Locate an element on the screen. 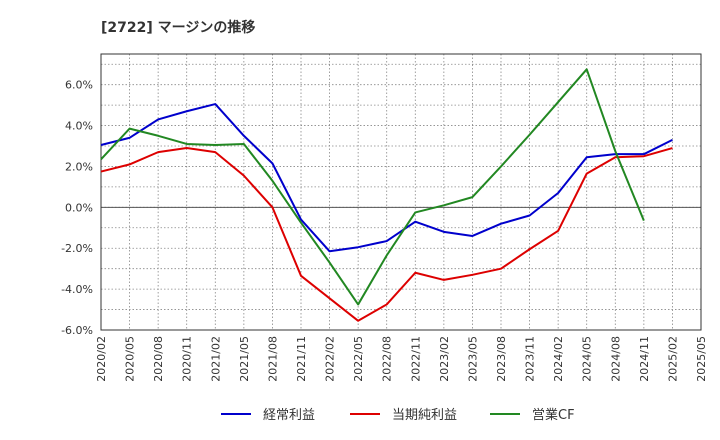 The height and width of the screenshot is (440, 720). x-tick-label: 2021/11 is located at coordinates (301, 359).